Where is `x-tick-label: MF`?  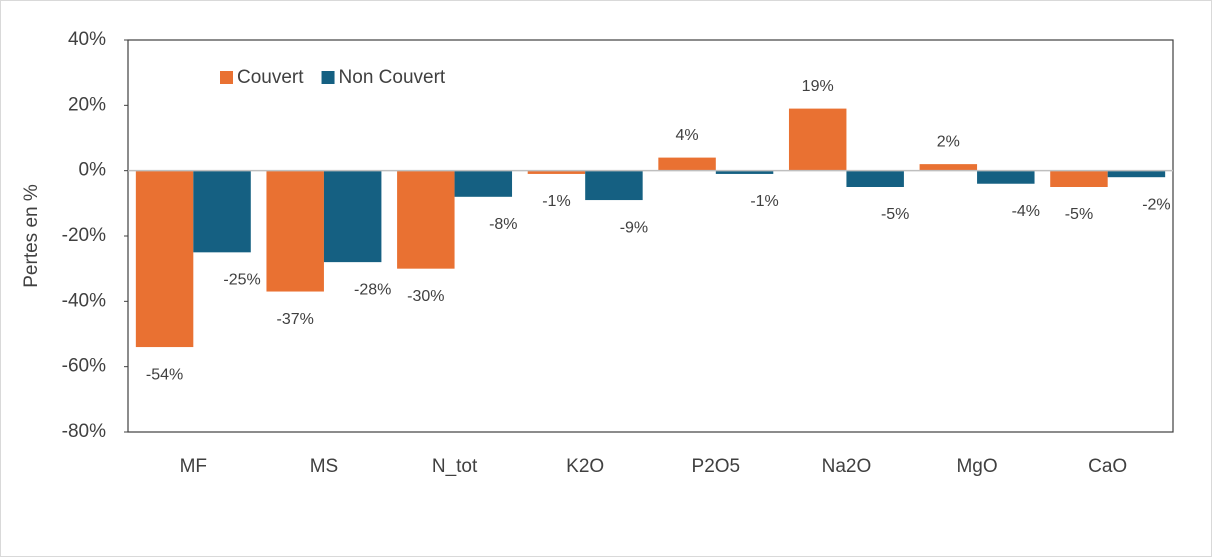 x-tick-label: MF is located at coordinates (193, 466).